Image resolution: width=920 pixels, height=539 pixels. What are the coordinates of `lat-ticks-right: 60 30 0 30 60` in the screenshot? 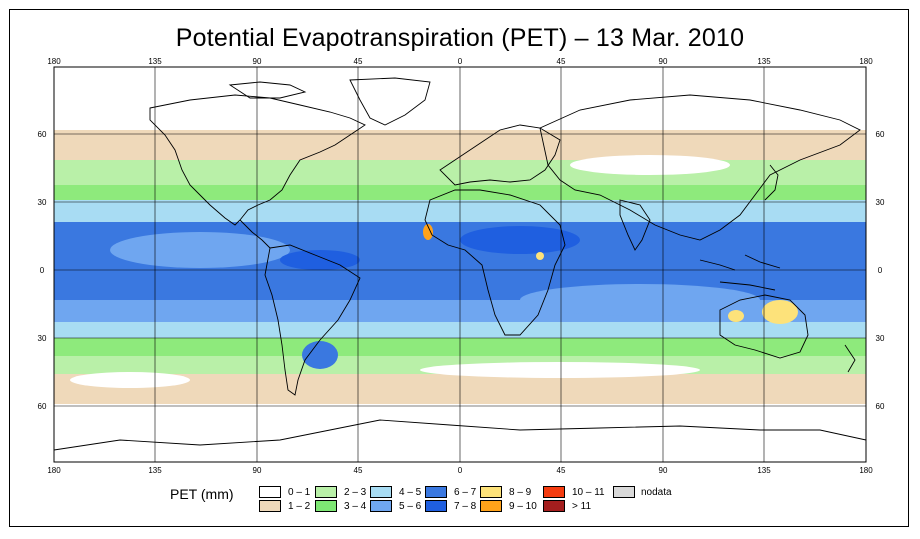 It's located at (880, 270).